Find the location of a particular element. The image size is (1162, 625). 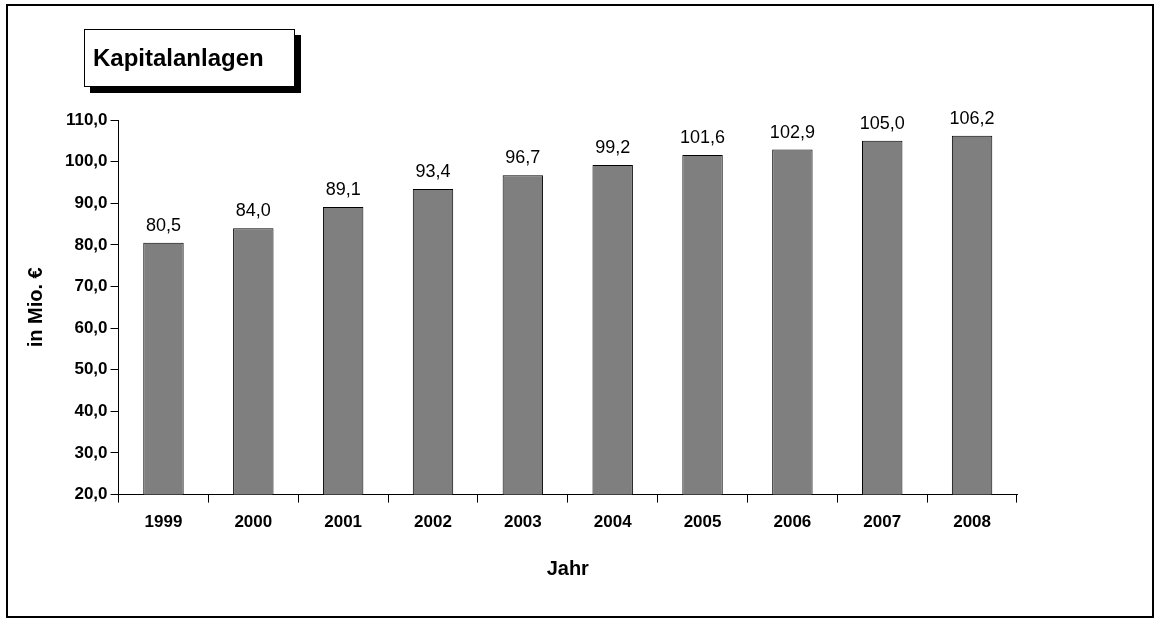

data-label: 96,7 is located at coordinates (523, 157).